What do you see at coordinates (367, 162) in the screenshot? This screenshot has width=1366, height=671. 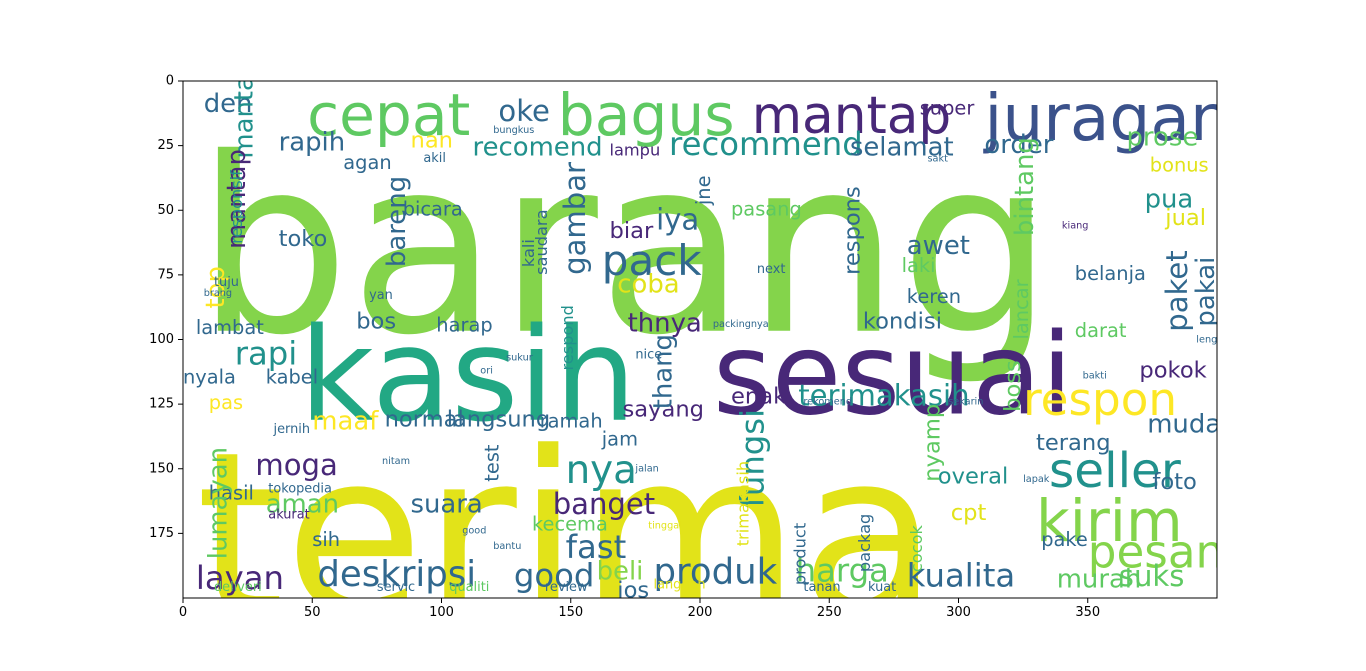 I see `word-74: agan` at bounding box center [367, 162].